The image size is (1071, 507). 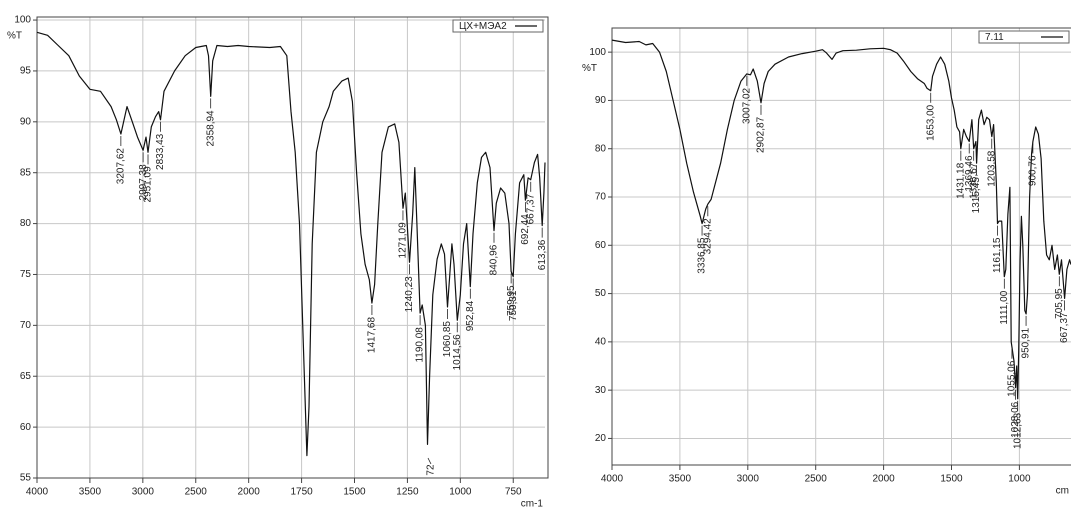 What do you see at coordinates (470, 315) in the screenshot?
I see `peak-label: 952,84` at bounding box center [470, 315].